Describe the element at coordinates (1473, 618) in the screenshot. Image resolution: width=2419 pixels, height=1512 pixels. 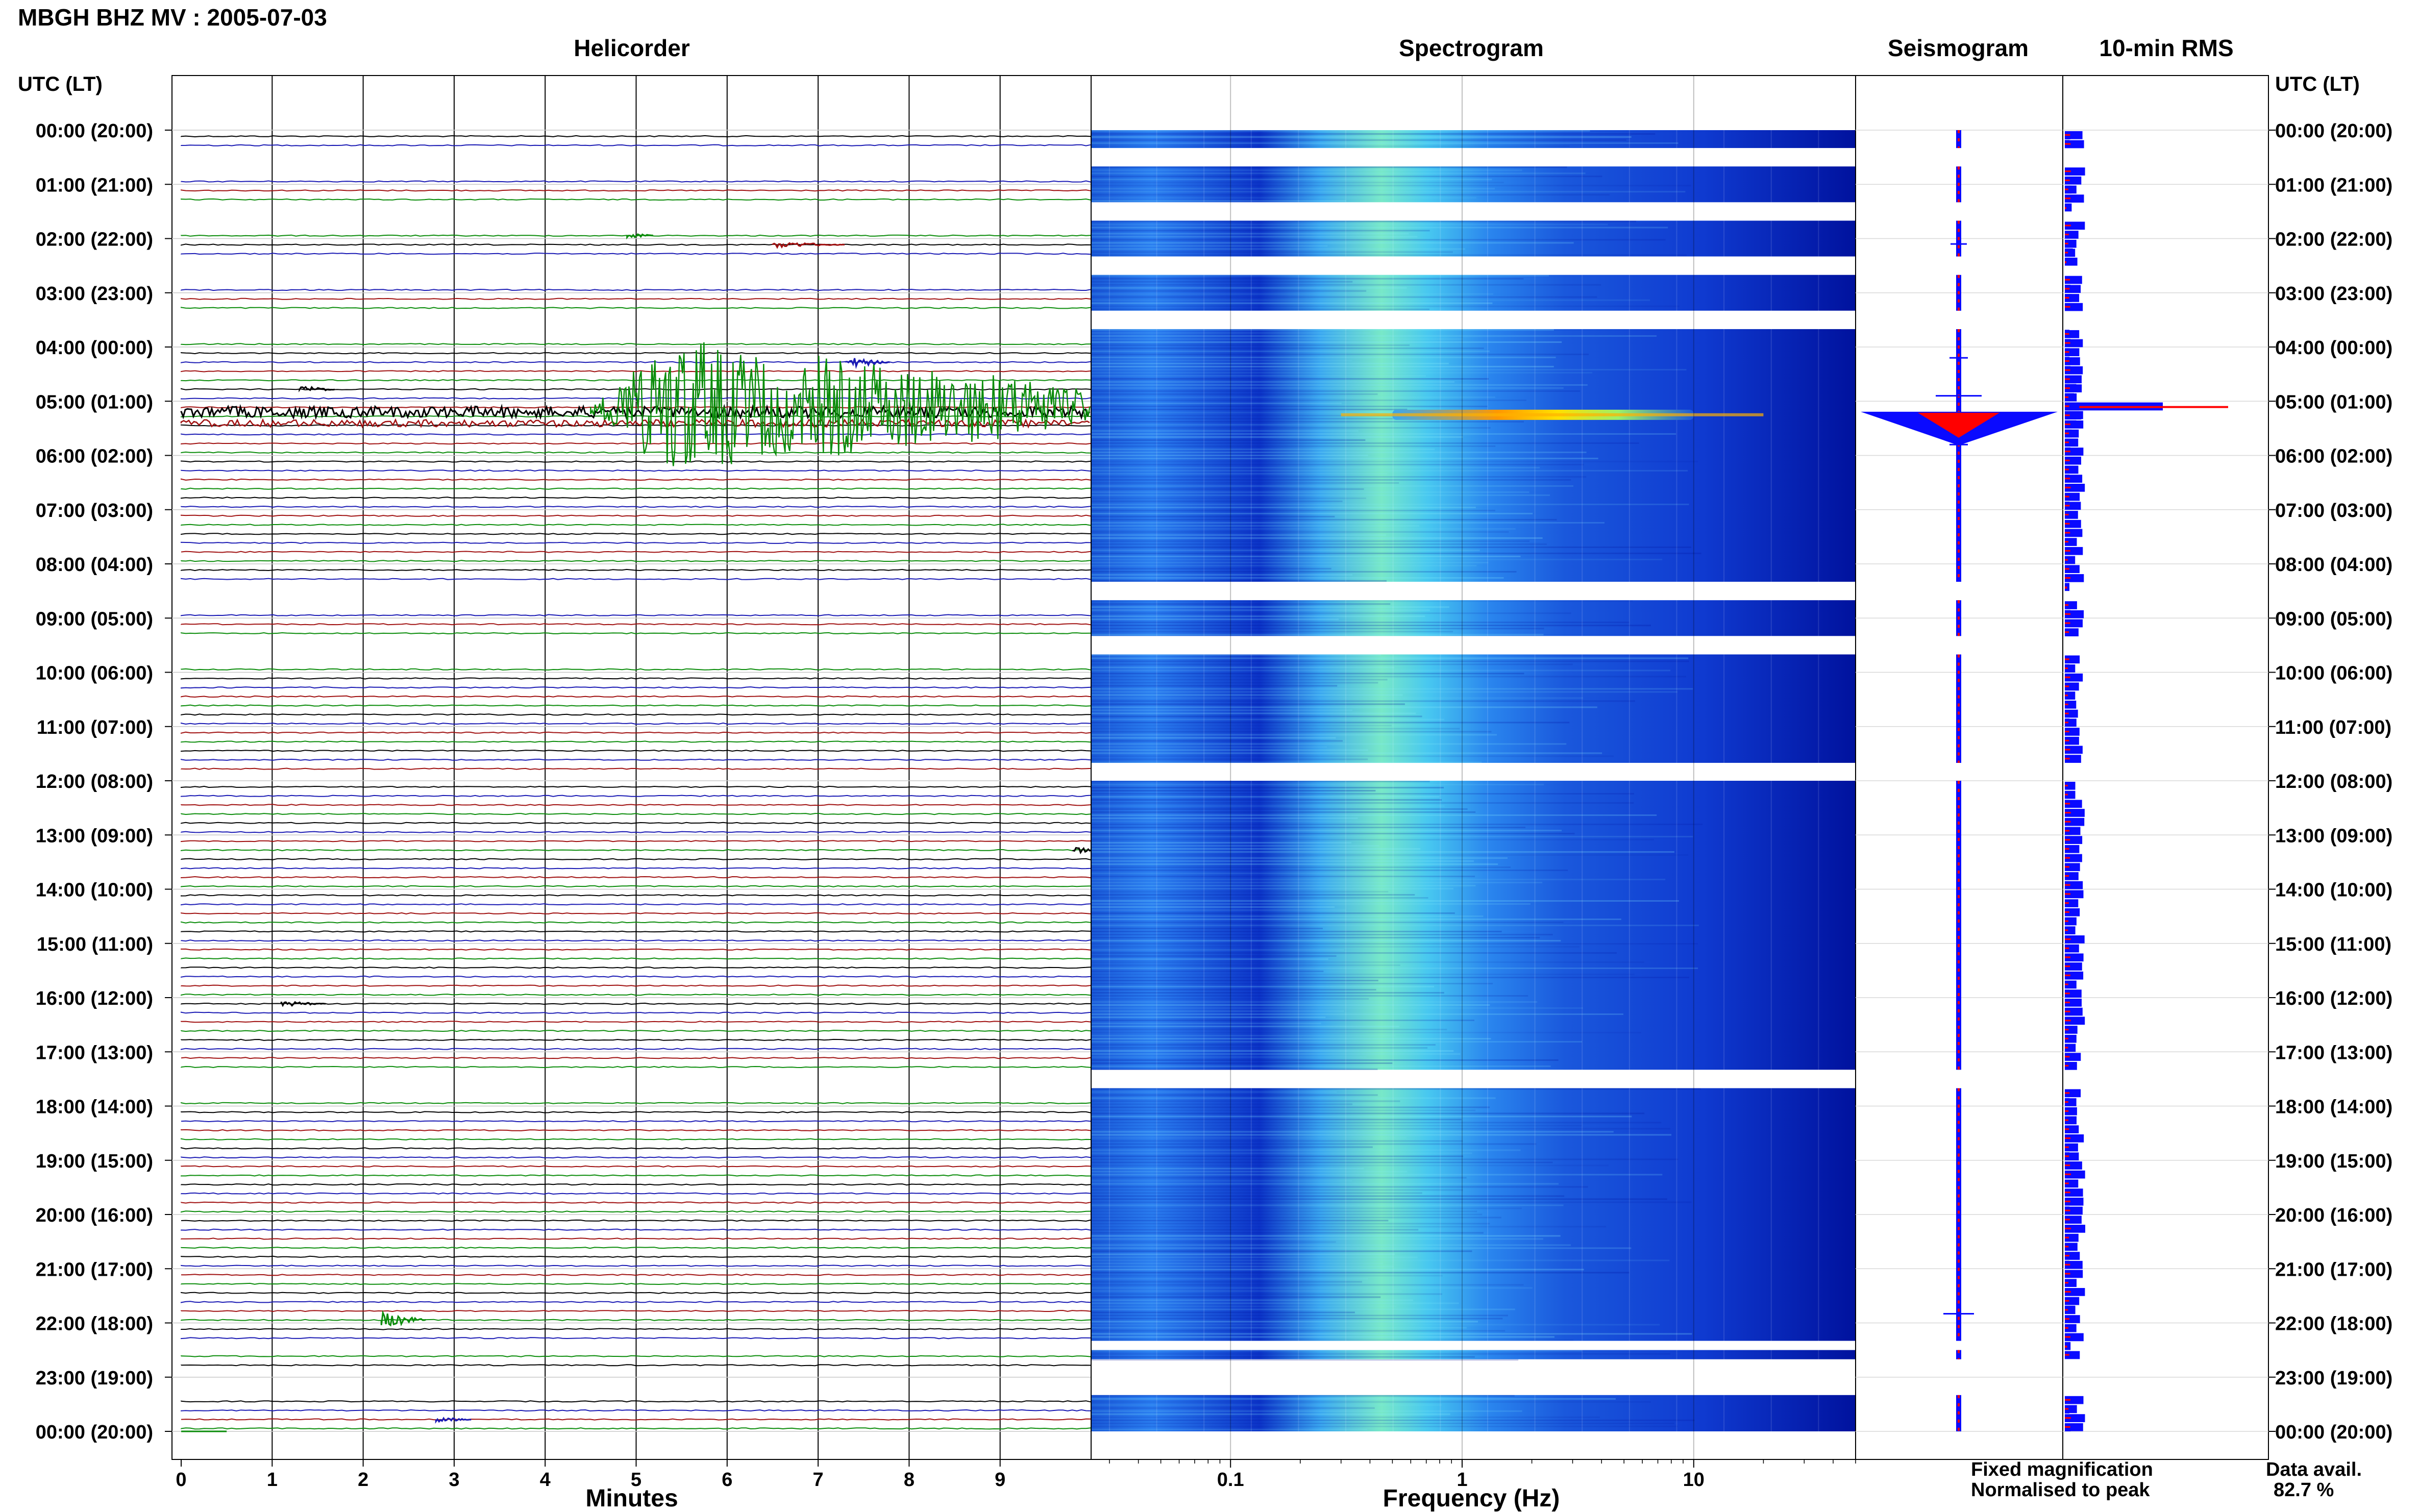
I see `spectrogram-block` at that location.